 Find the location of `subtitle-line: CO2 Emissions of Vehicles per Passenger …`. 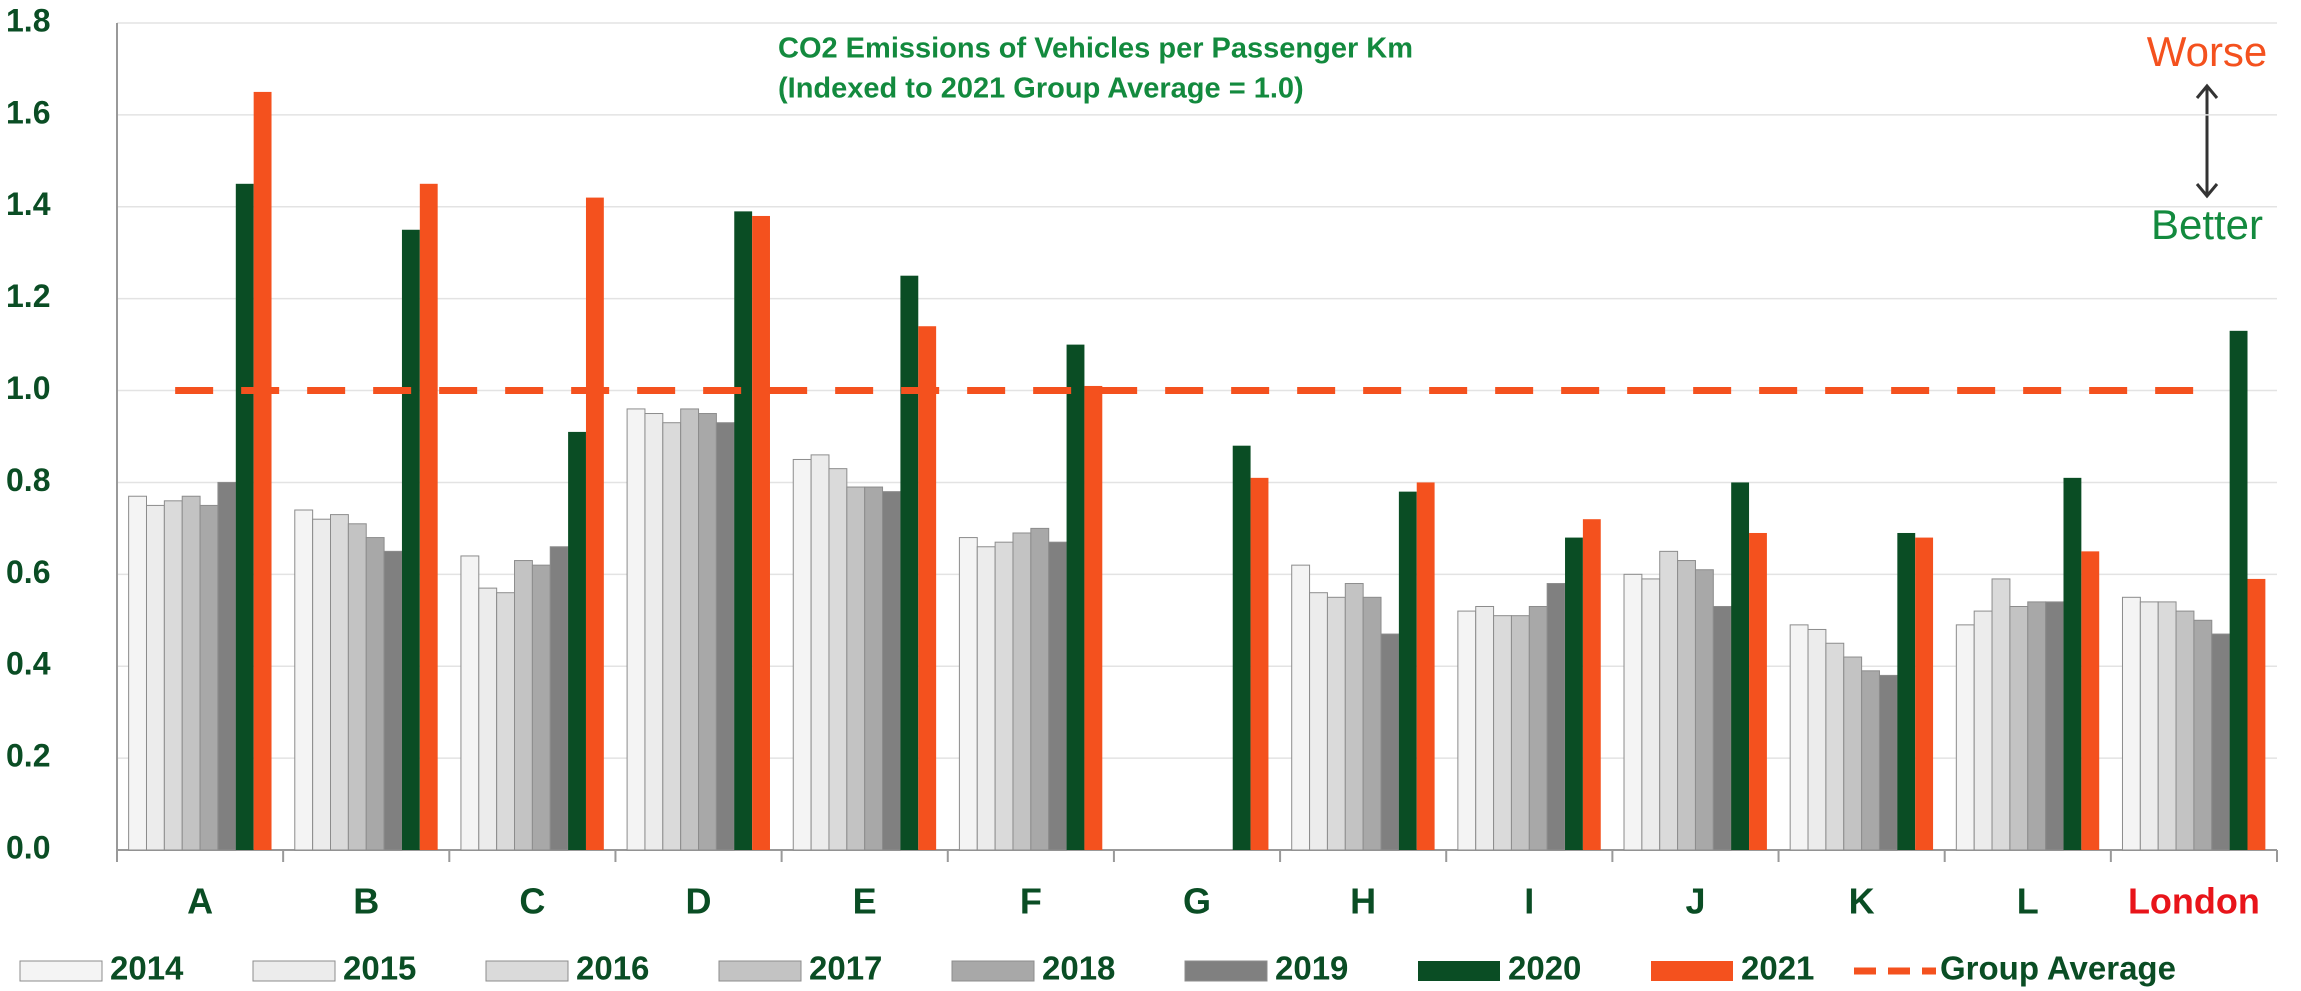

subtitle-line: CO2 Emissions of Vehicles per Passenger … is located at coordinates (1095, 49).